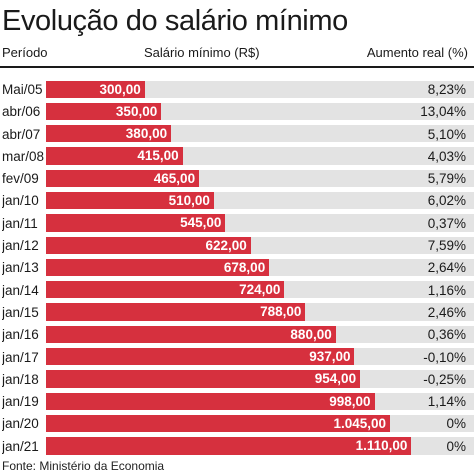 The image size is (474, 476). Describe the element at coordinates (446, 290) in the screenshot. I see `raise-value-label: 1,16%` at that location.